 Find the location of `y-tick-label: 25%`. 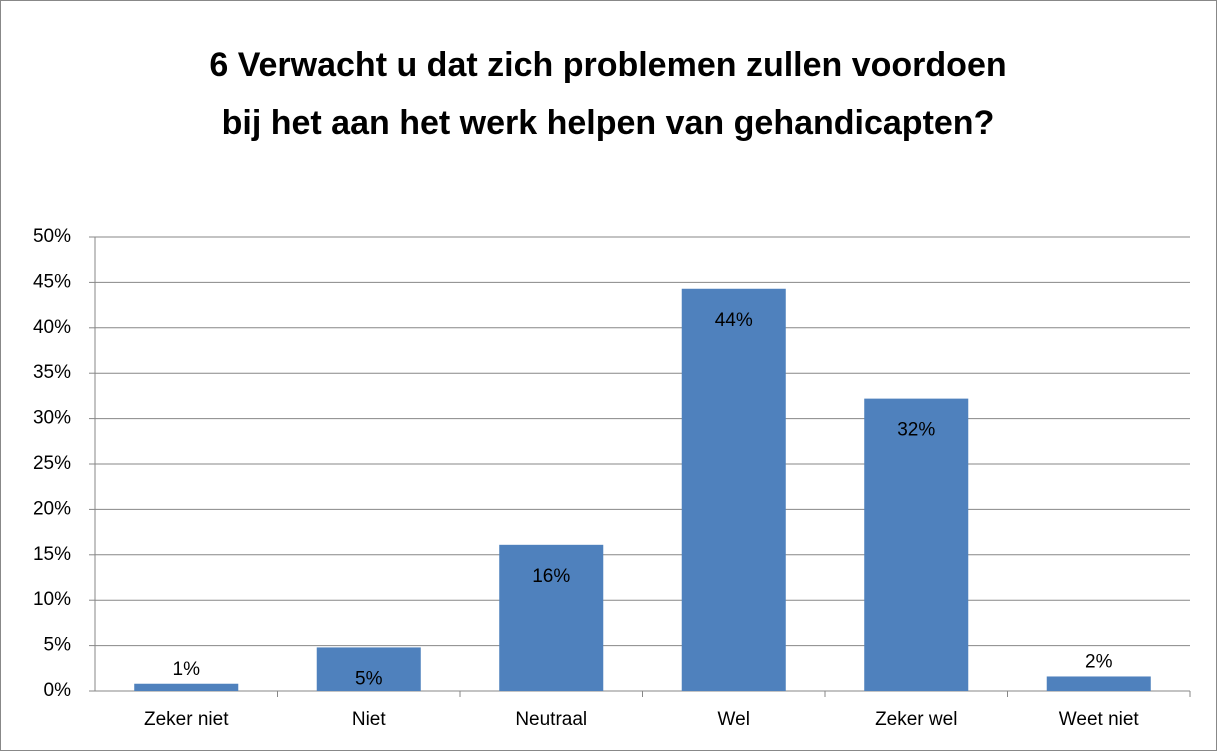

y-tick-label: 25% is located at coordinates (52, 463).